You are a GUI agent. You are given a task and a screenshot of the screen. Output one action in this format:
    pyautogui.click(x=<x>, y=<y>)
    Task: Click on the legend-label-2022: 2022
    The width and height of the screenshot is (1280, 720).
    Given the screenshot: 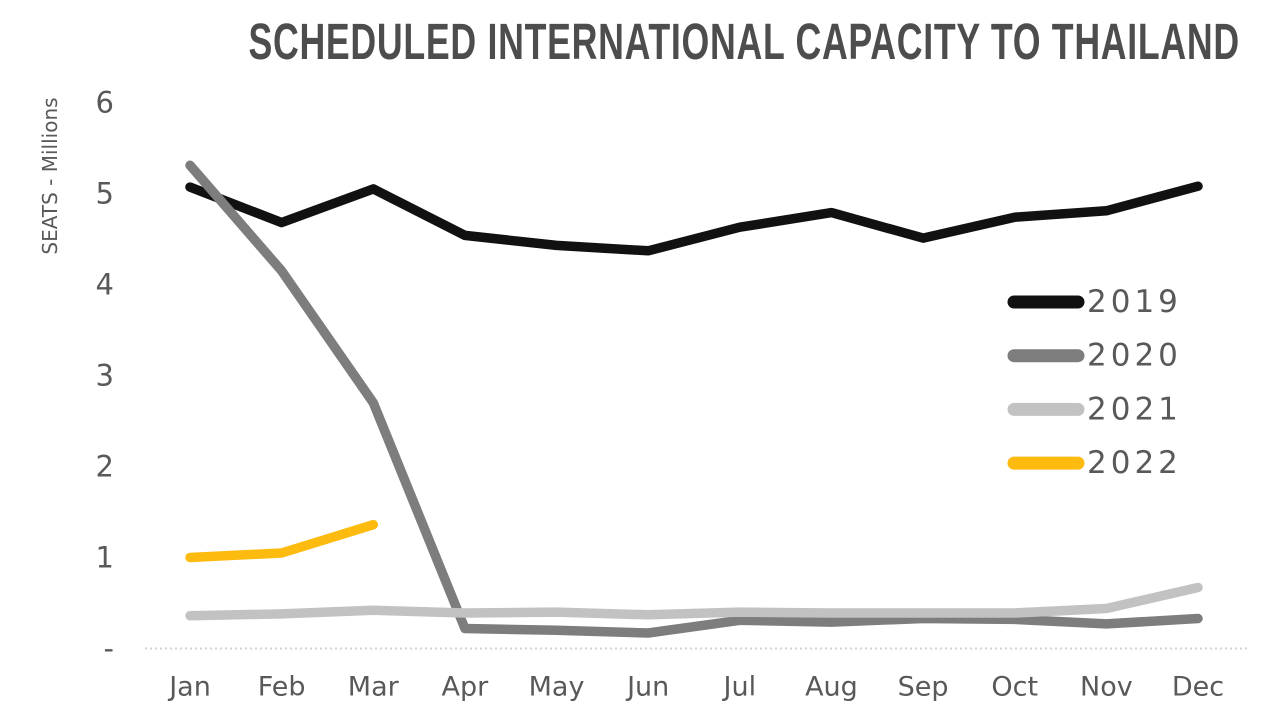 What is the action you would take?
    pyautogui.click(x=1134, y=463)
    